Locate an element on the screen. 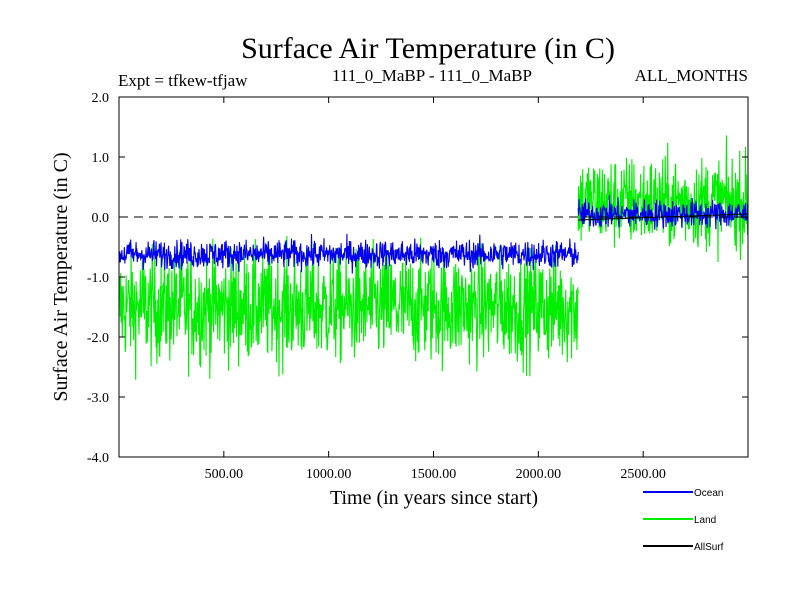 This screenshot has height=600, width=800. subtitle-center: 111_0_MaBP - 111_0_MaBP is located at coordinates (432, 75).